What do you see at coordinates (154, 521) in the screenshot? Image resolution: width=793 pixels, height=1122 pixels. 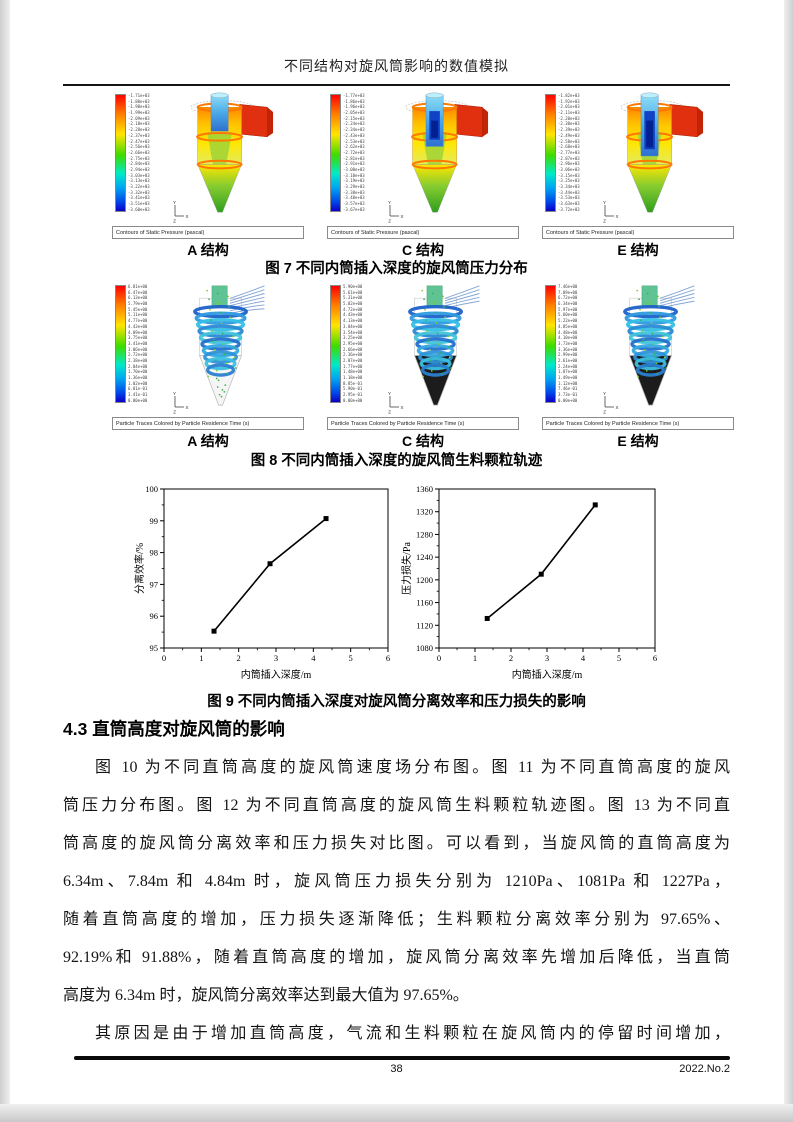 I see `svg-text: 99` at bounding box center [154, 521].